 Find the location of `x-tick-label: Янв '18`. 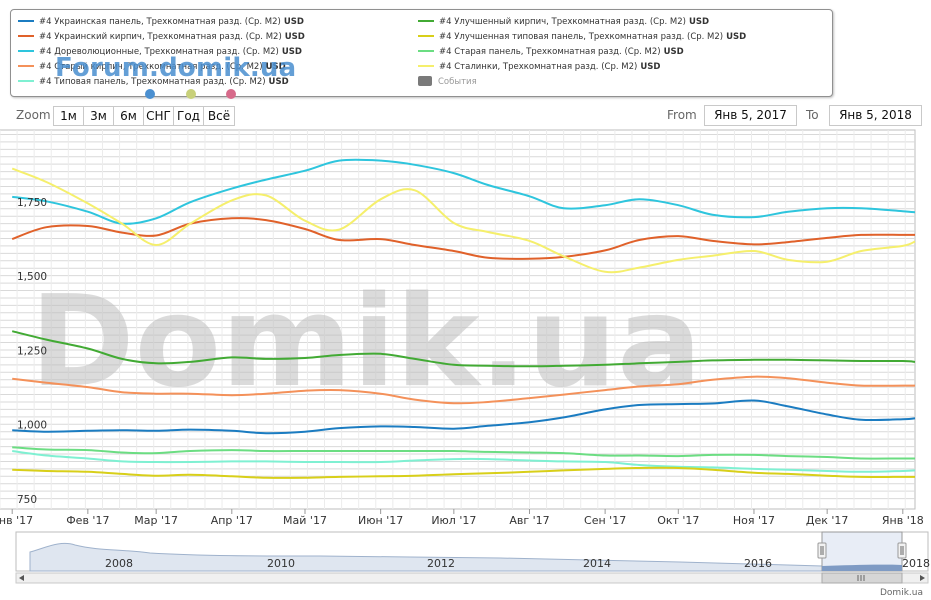

x-tick-label: Янв '18 is located at coordinates (903, 520).